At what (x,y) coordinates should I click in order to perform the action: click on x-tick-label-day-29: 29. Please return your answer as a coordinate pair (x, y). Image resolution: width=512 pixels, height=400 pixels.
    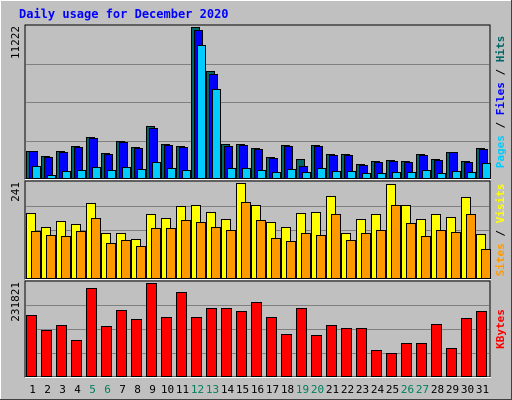
    Looking at the image, I should click on (452, 389).